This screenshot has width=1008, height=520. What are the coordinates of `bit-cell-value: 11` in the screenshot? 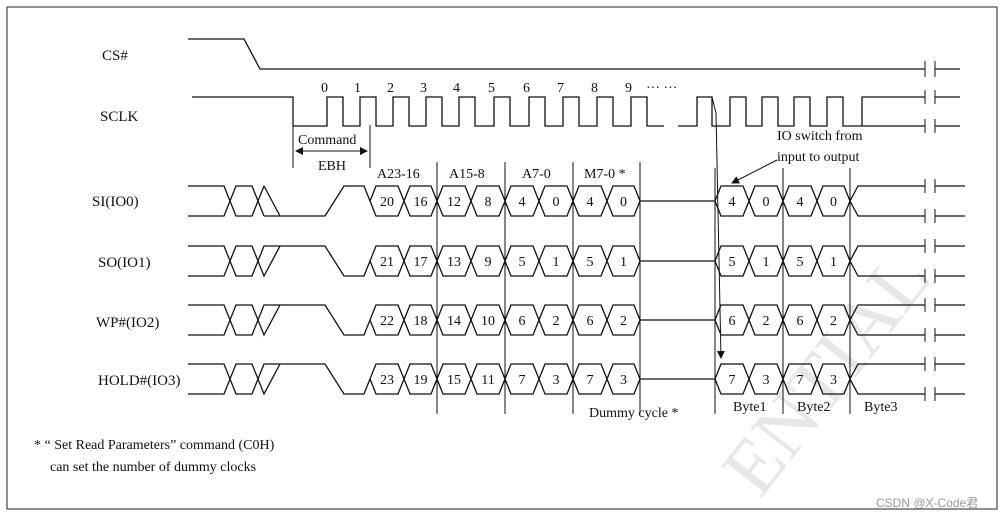 It's located at (487, 380).